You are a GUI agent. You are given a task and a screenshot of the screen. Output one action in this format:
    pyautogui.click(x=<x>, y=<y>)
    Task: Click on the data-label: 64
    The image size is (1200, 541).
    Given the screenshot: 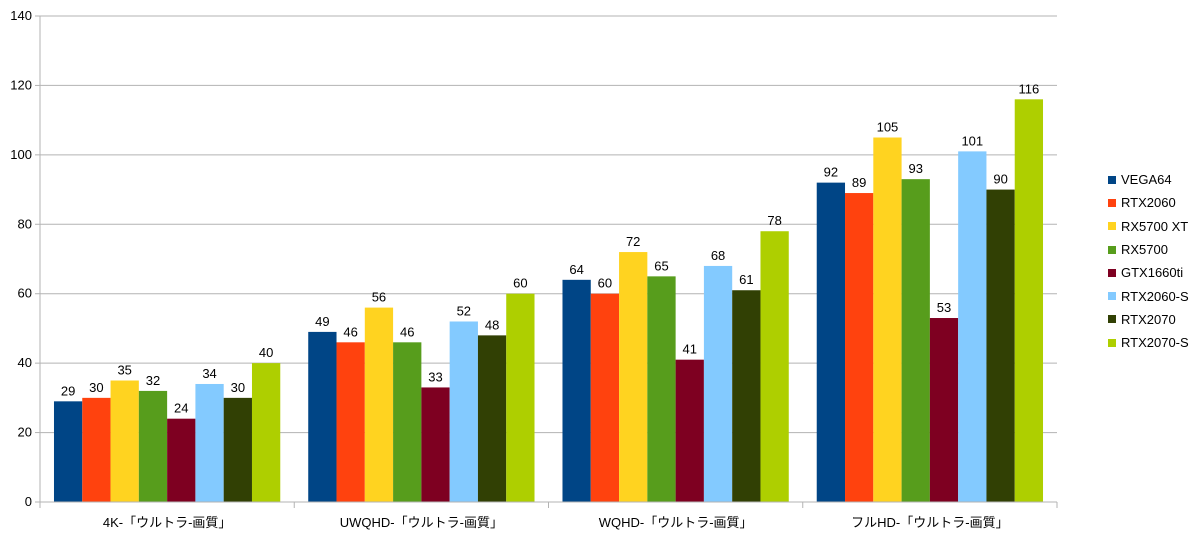 What is the action you would take?
    pyautogui.click(x=576, y=269)
    